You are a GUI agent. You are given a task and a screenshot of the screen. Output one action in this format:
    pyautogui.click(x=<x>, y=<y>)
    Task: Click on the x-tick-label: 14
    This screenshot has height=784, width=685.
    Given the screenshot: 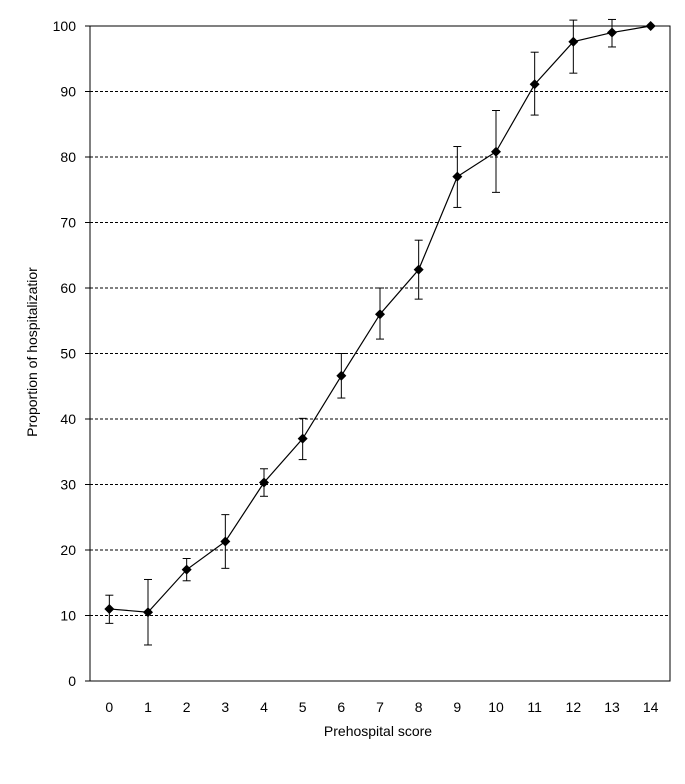 What is the action you would take?
    pyautogui.click(x=651, y=707)
    